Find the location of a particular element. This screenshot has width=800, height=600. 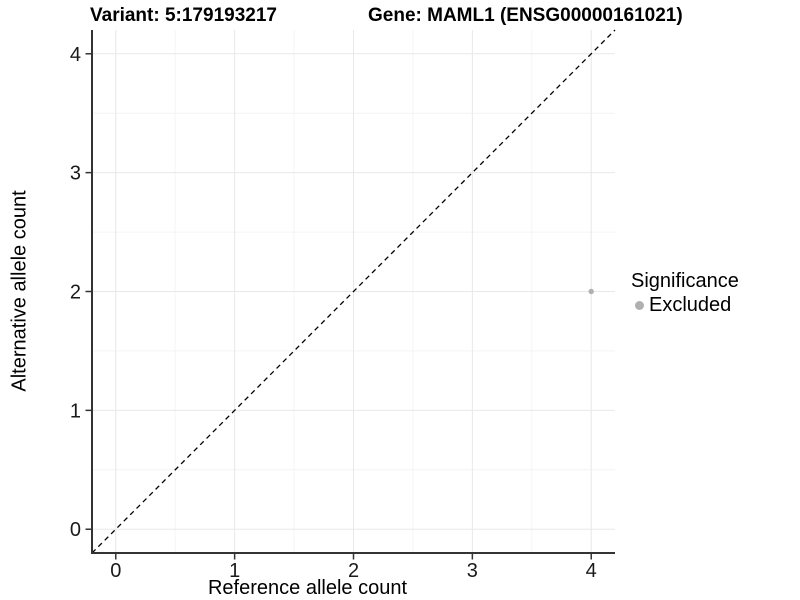

x-tick-label: 4 is located at coordinates (591, 571).